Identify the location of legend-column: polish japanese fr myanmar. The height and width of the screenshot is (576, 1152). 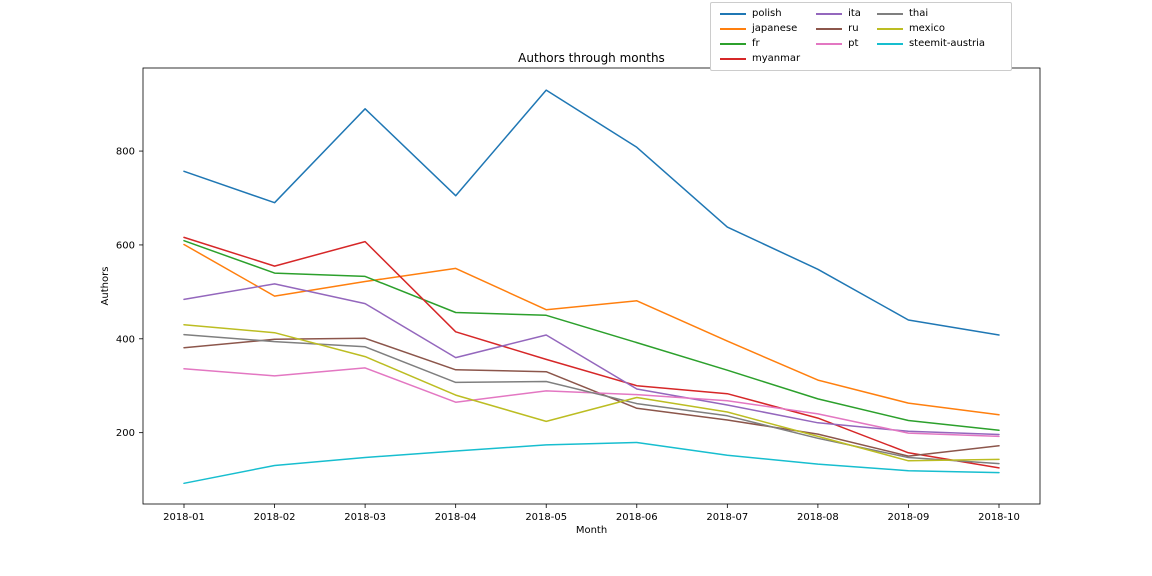
(760, 36).